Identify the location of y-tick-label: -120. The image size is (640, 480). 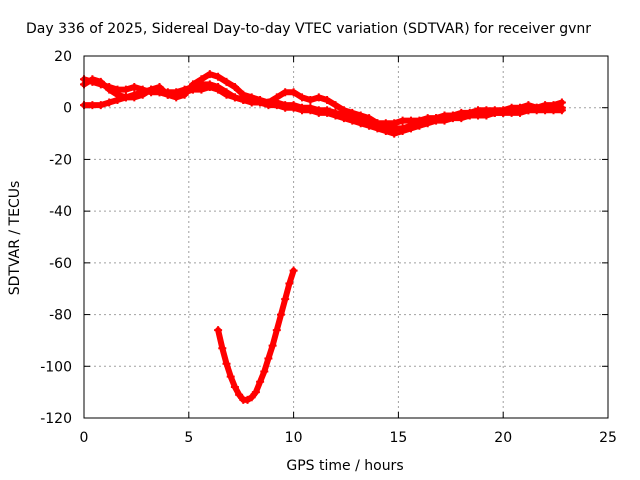
(56, 419).